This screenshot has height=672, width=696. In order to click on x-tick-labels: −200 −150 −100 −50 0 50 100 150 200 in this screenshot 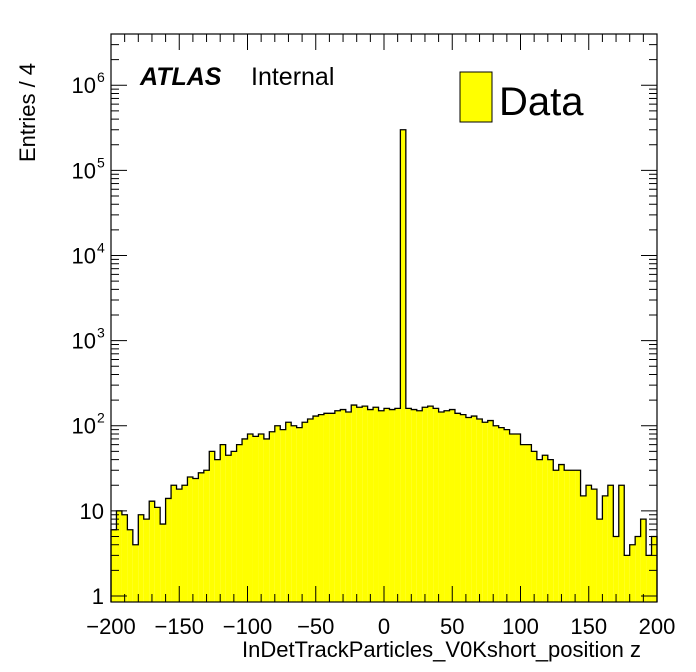, I will do `click(380, 626)`.